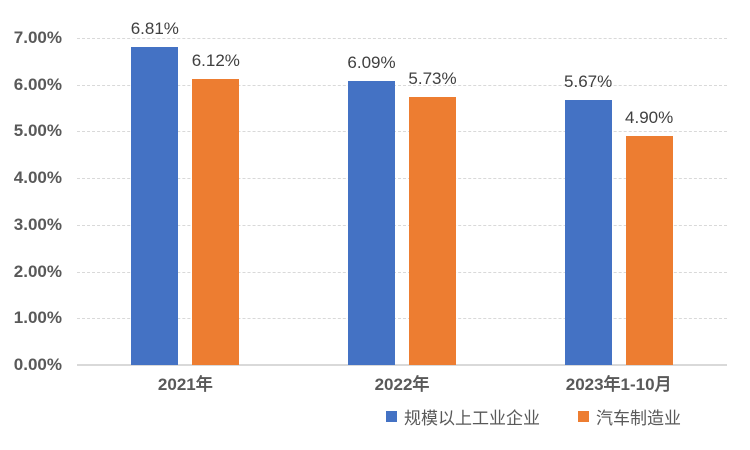 The height and width of the screenshot is (450, 750). I want to click on category-label-2: 2022年, so click(402, 384).